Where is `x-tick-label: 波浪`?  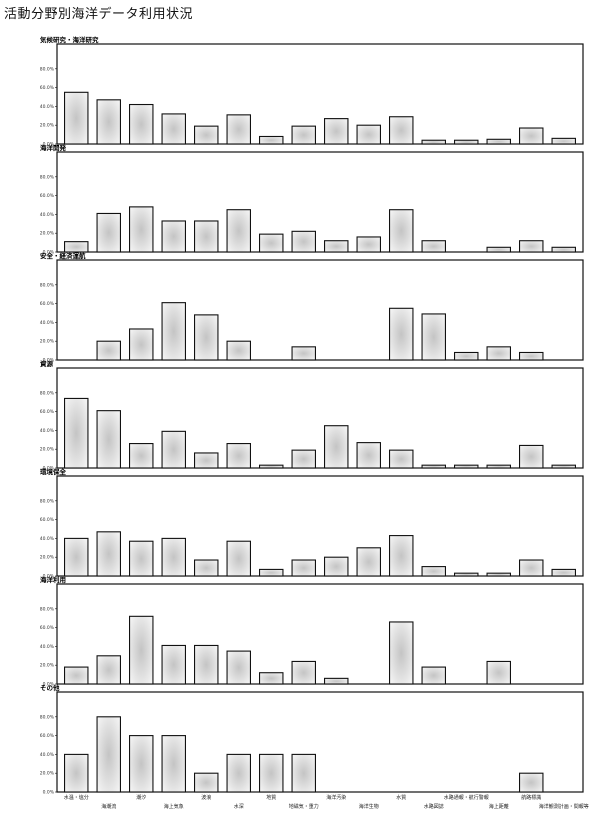 x-tick-label: 波浪 is located at coordinates (206, 797).